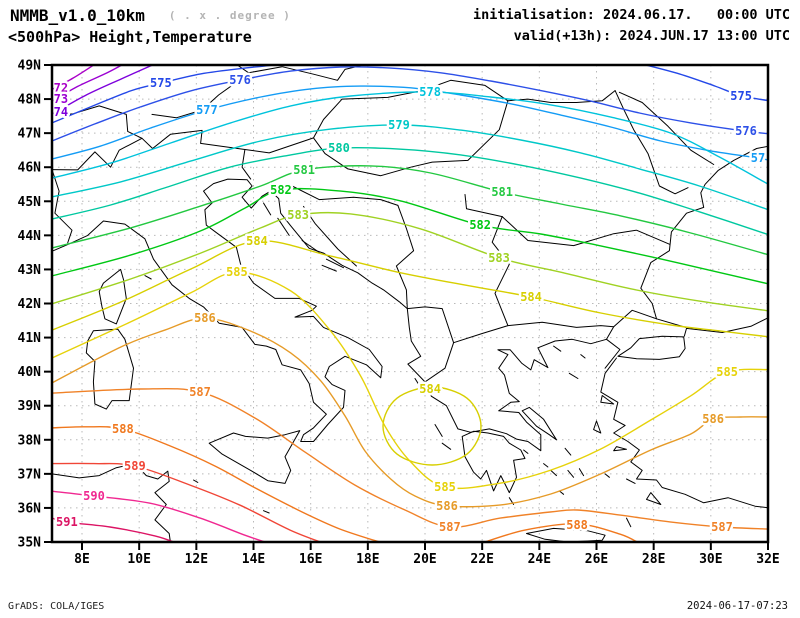  I want to click on lon-tick-label: 32E, so click(767, 559).